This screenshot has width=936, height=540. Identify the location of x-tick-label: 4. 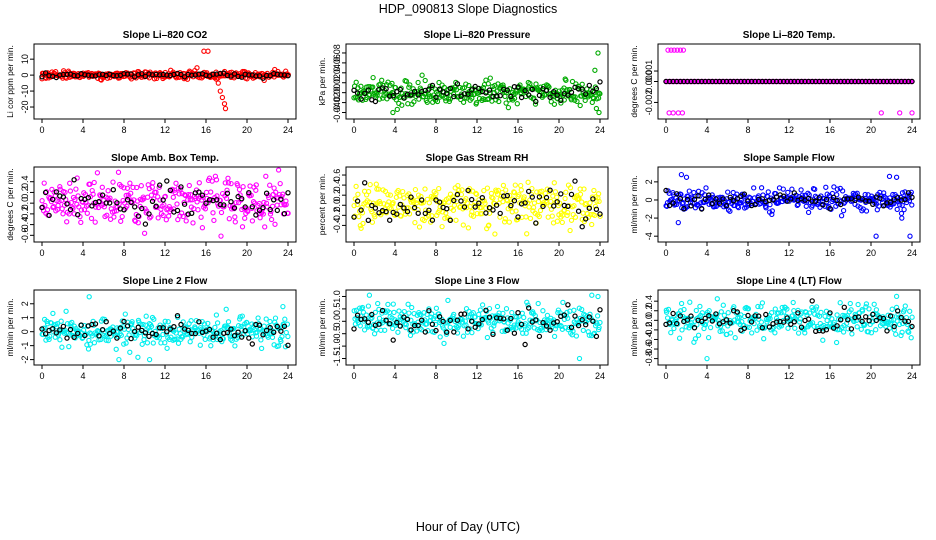
(706, 253).